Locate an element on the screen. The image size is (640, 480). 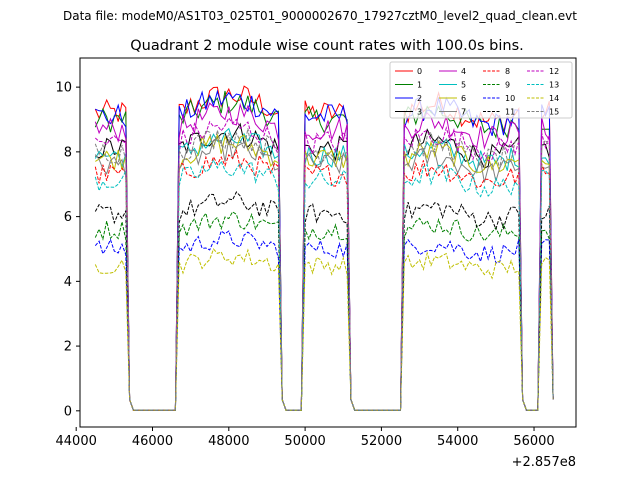
x-tick-label: 52000 is located at coordinates (381, 441).